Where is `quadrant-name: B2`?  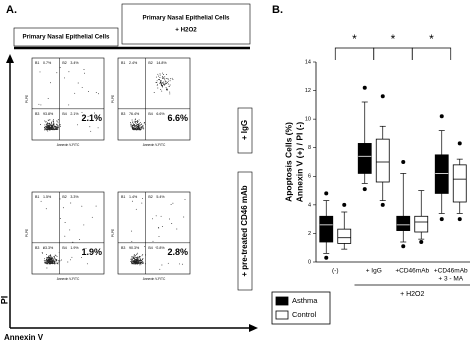 quadrant-name: B2 is located at coordinates (64, 63).